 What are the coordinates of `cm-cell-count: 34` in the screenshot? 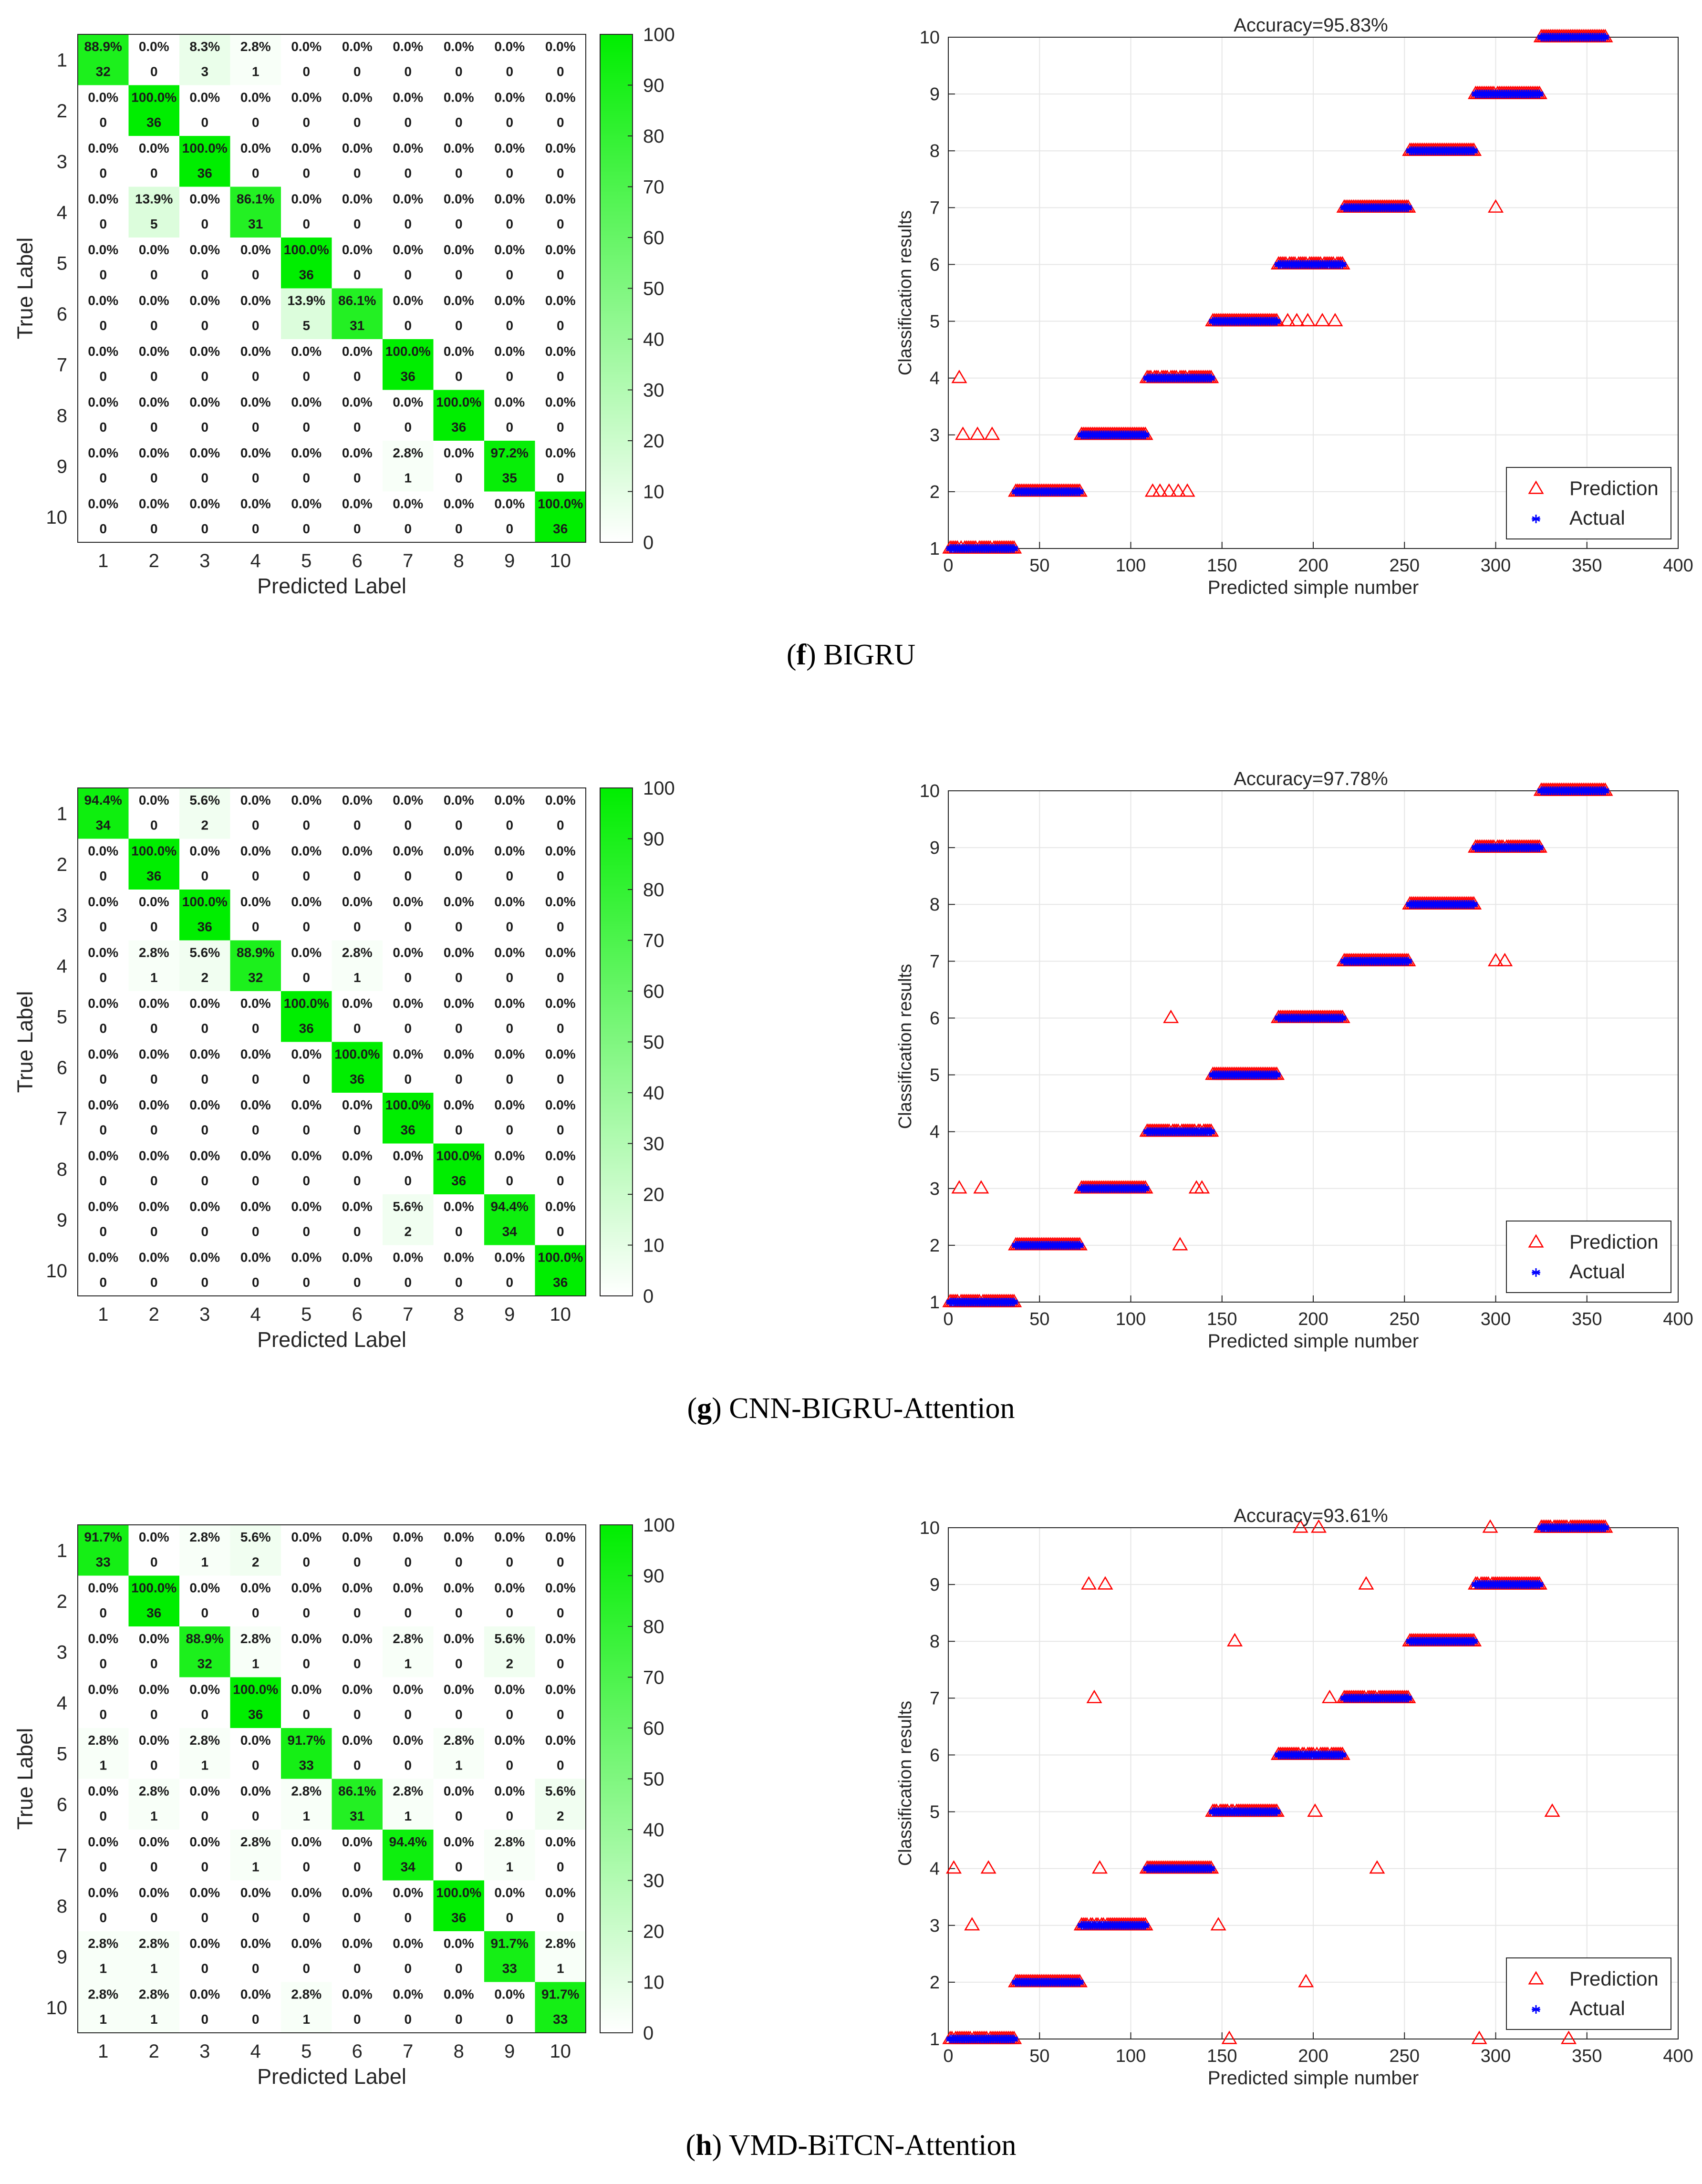 It's located at (103, 825).